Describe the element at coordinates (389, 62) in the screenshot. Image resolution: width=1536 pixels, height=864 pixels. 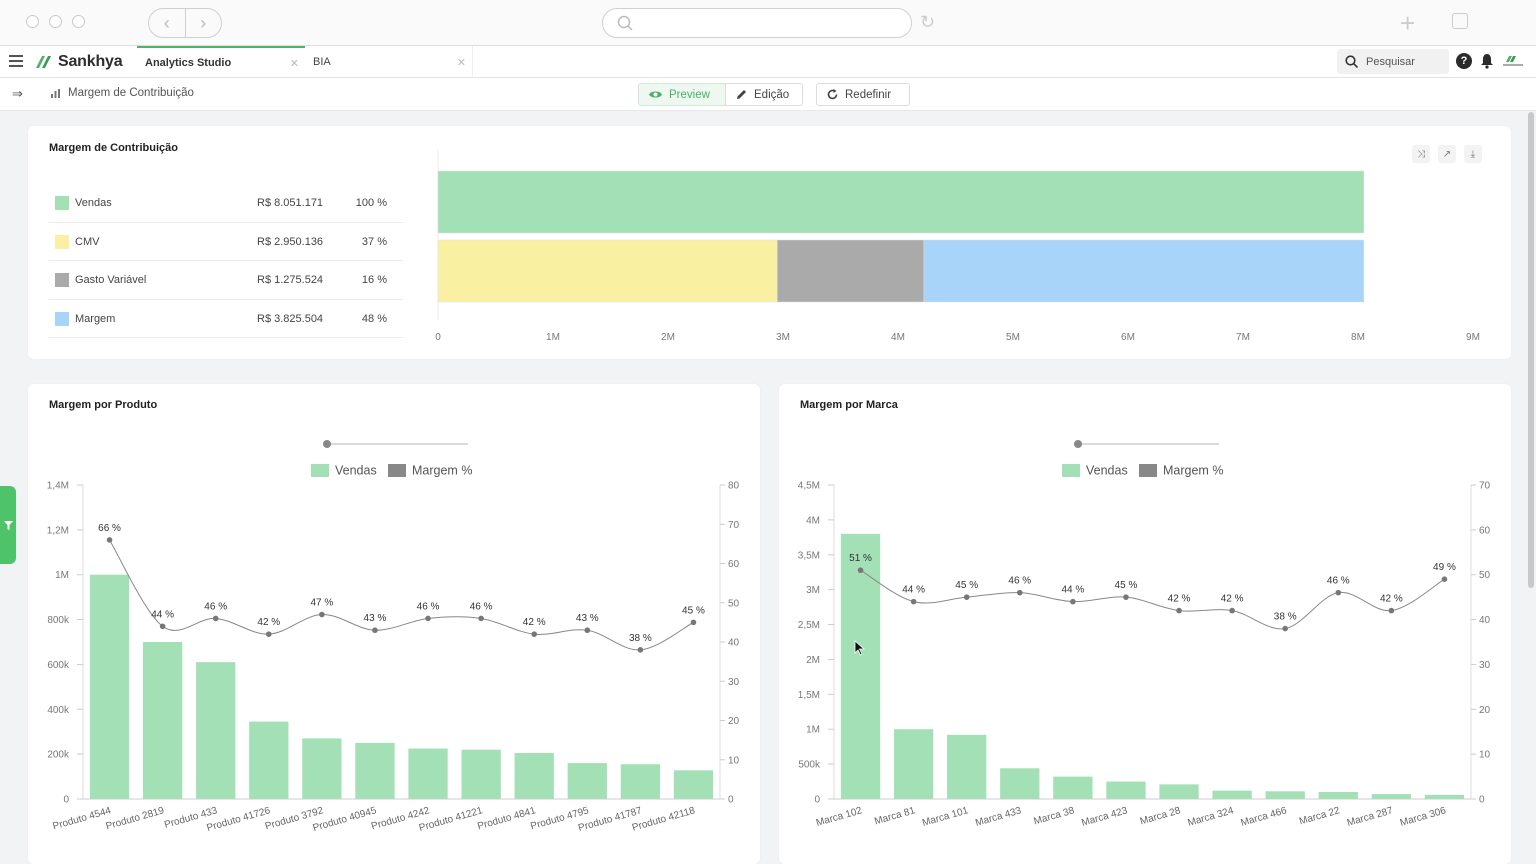
I see `tab-bia: BIA ✕` at that location.